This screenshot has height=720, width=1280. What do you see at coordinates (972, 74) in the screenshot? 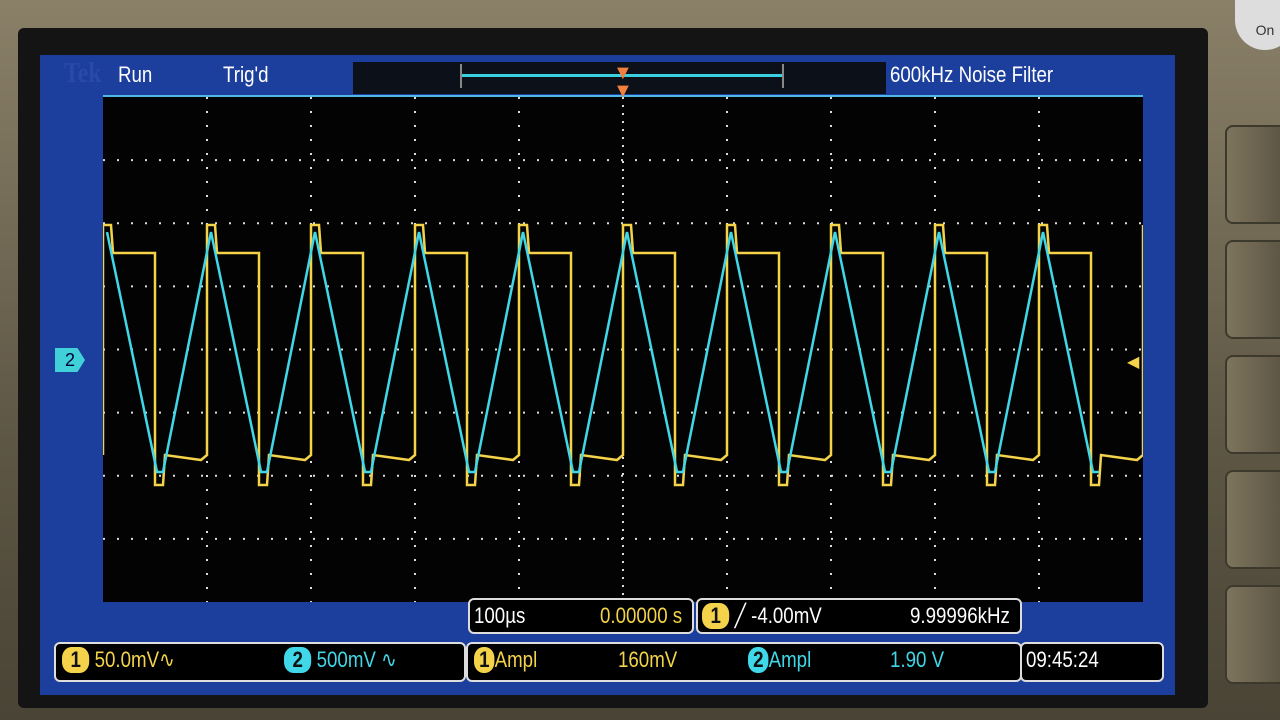
I see `noise-filter-label: 600kHz Noise Filter` at bounding box center [972, 74].